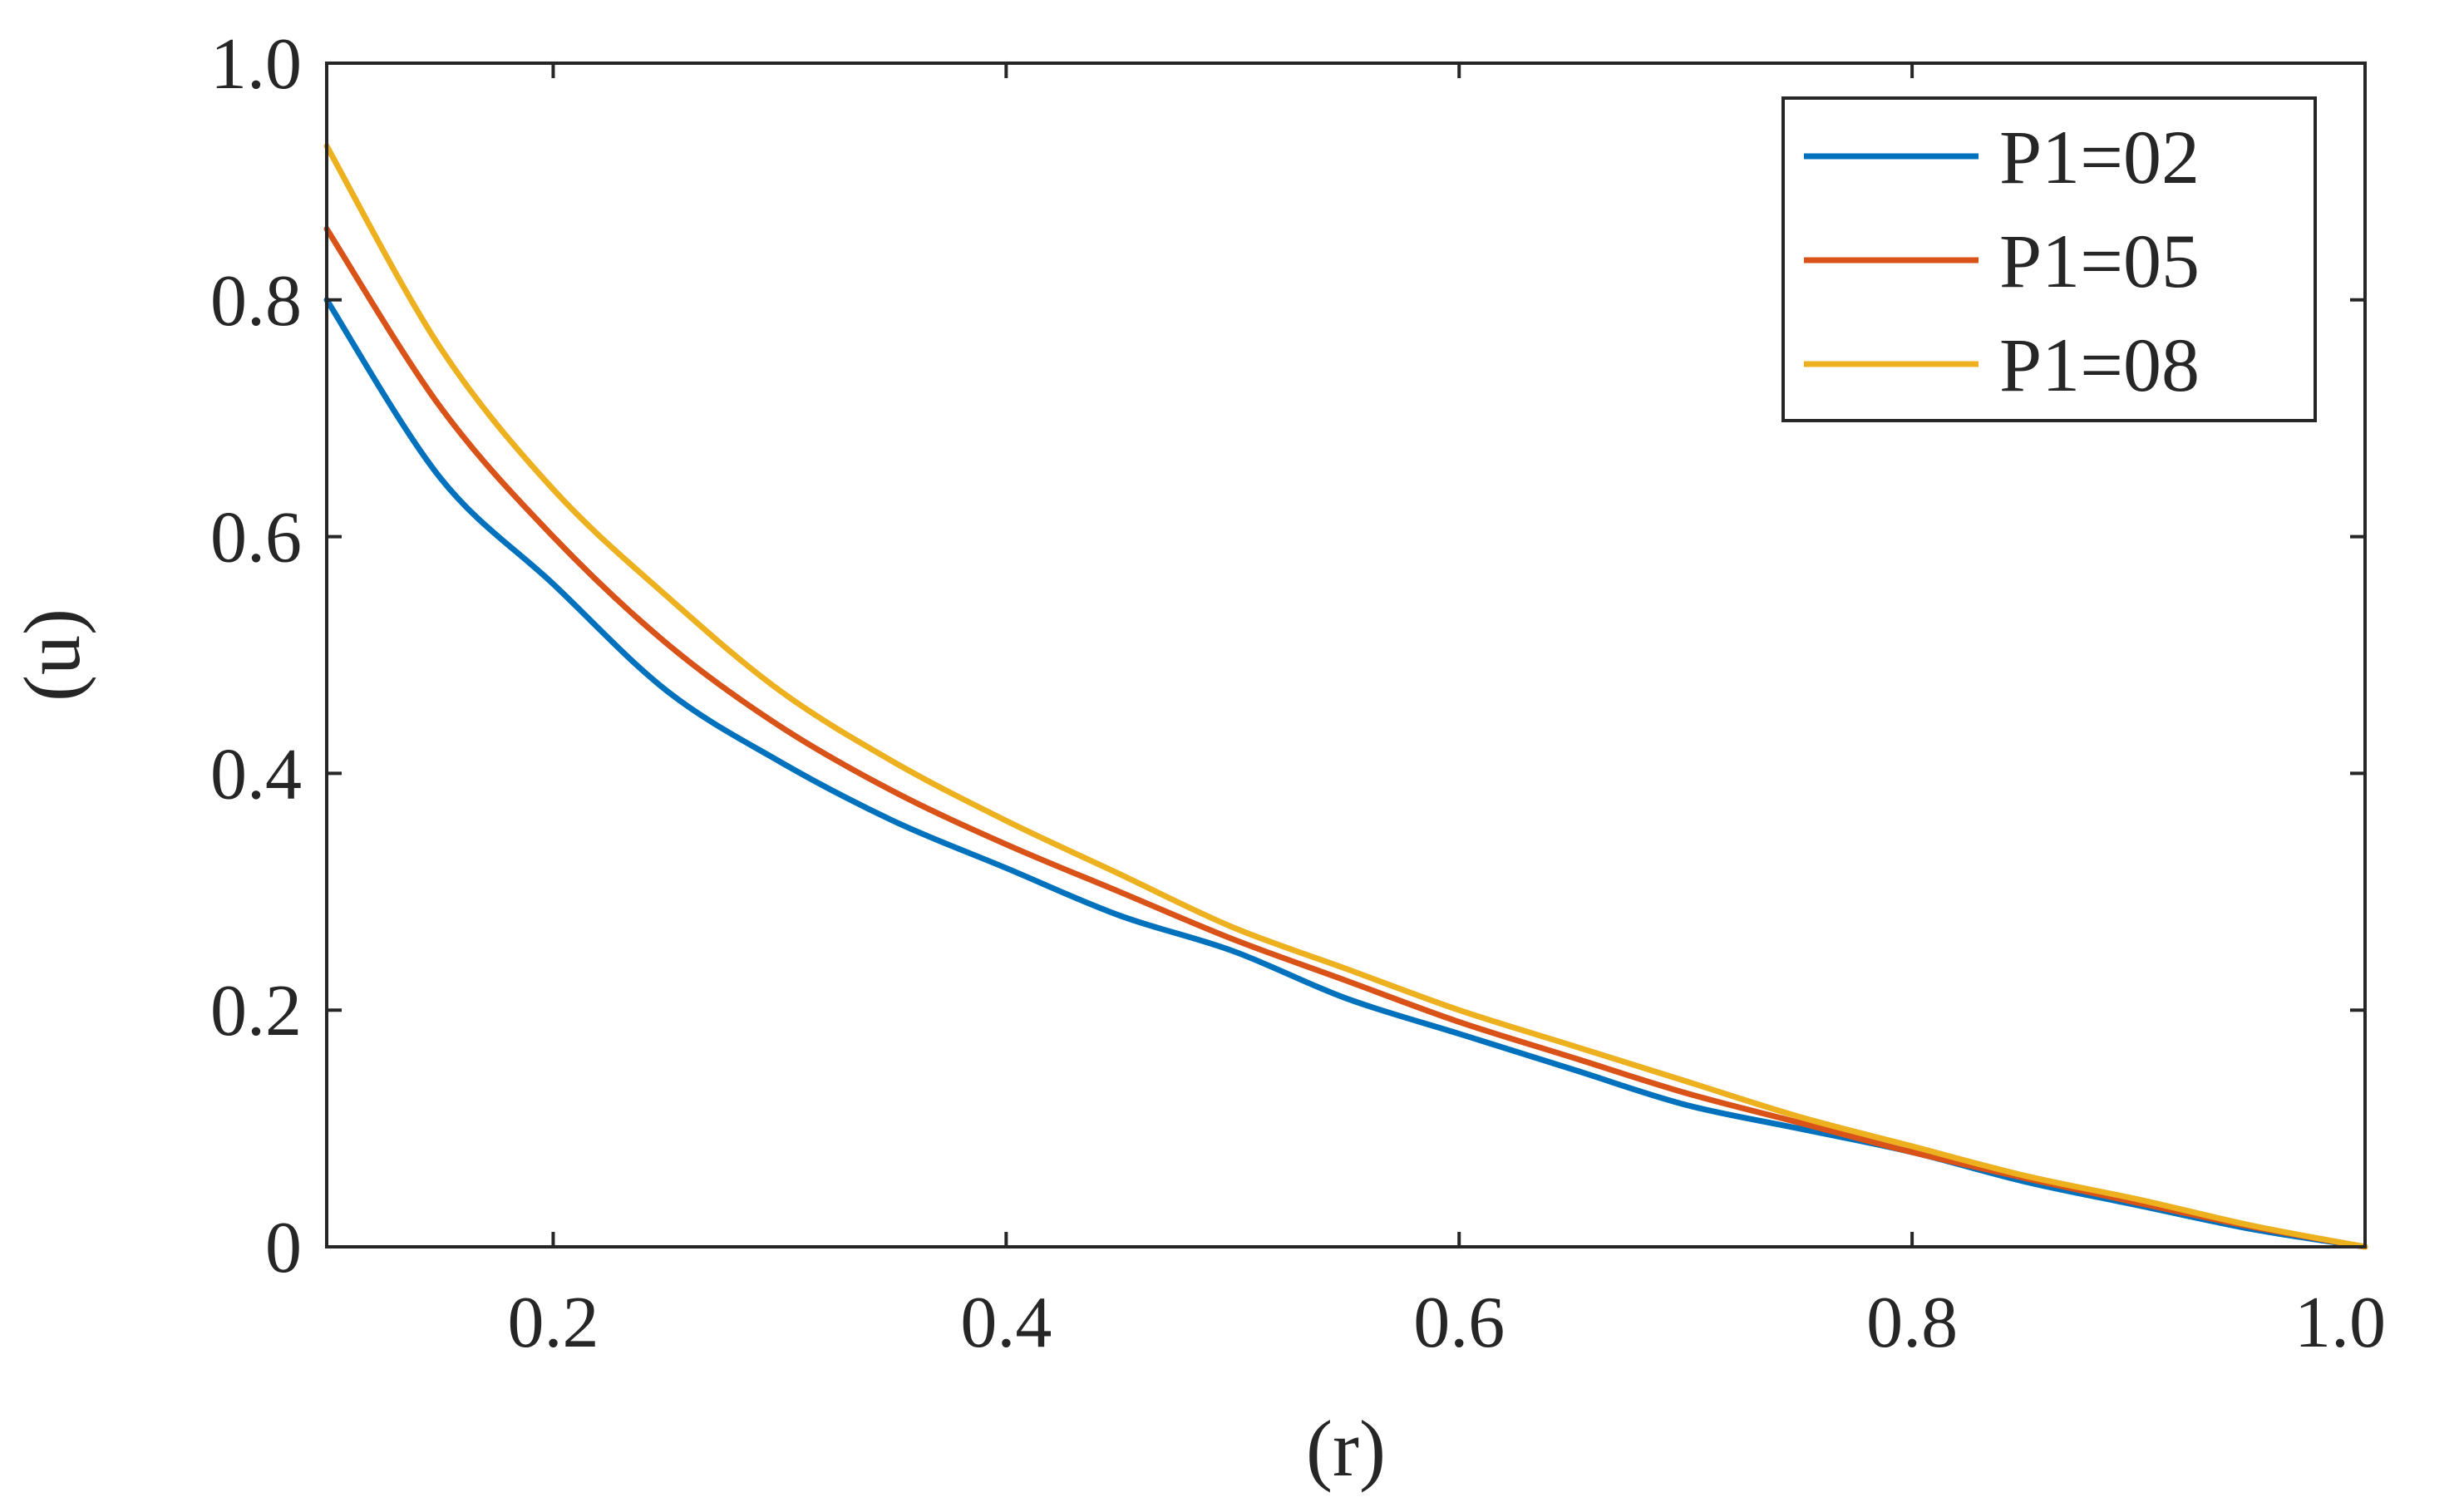 The height and width of the screenshot is (1512, 2459). Describe the element at coordinates (256, 65) in the screenshot. I see `y-tick-label: 1.0` at that location.